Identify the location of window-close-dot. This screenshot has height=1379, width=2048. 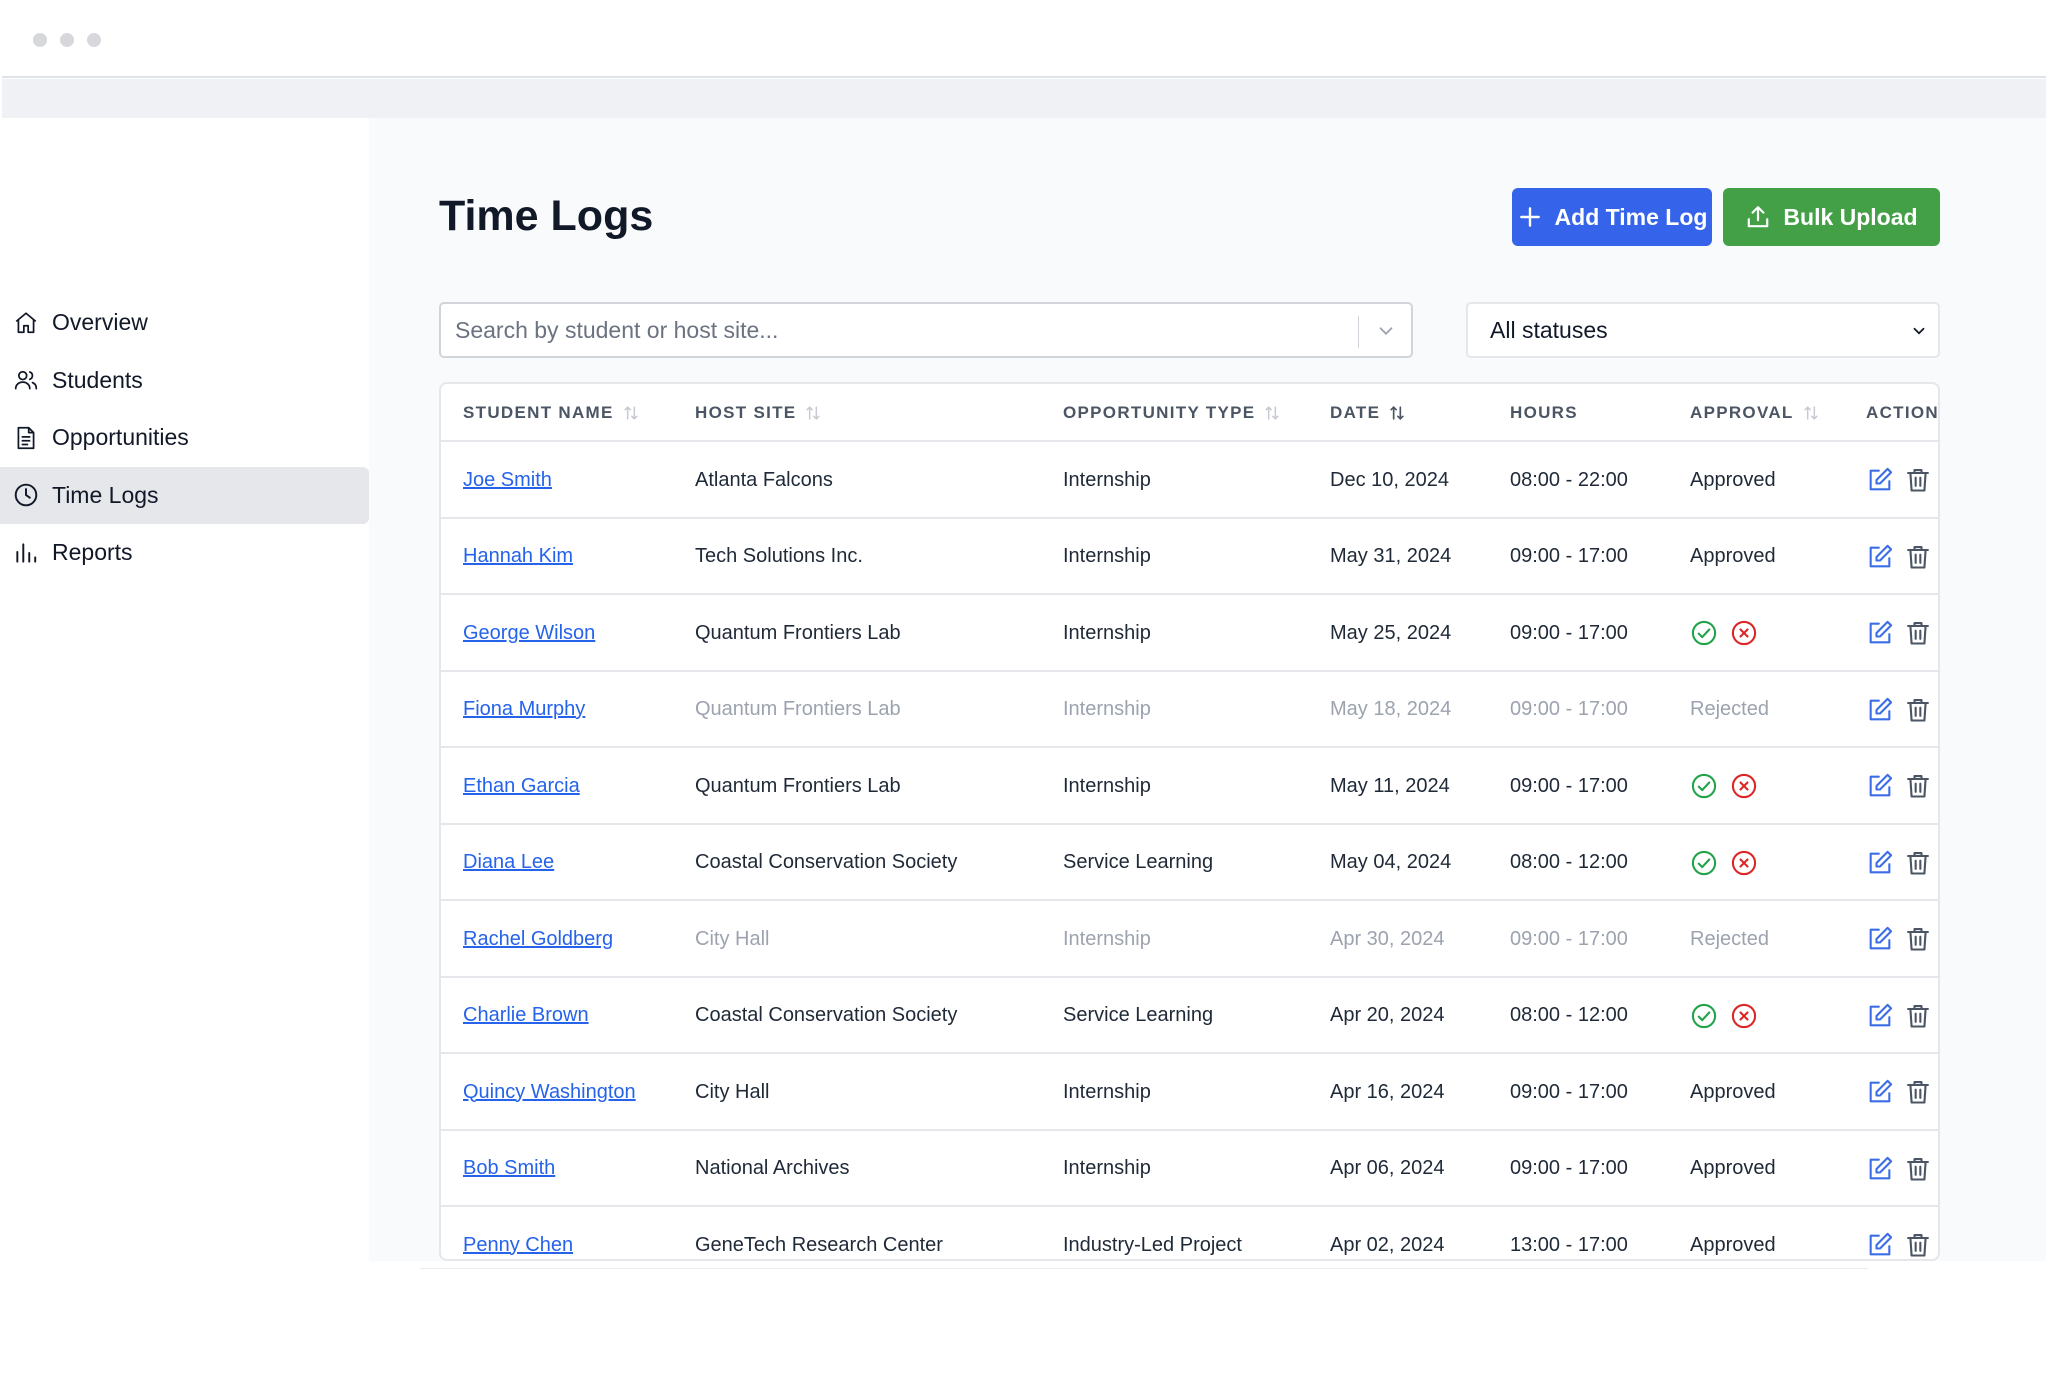
(40, 40).